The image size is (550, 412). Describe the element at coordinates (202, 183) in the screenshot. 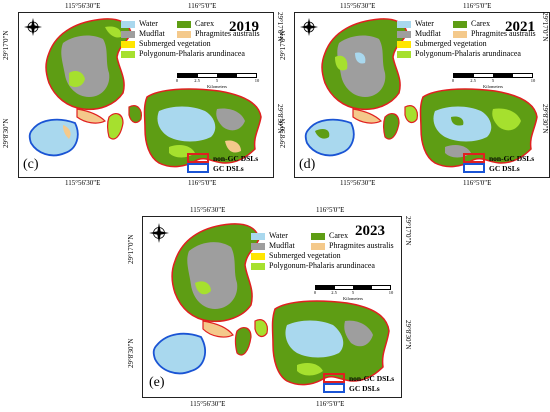

I see `bottom-right-lon: 116°5'0"E` at that location.